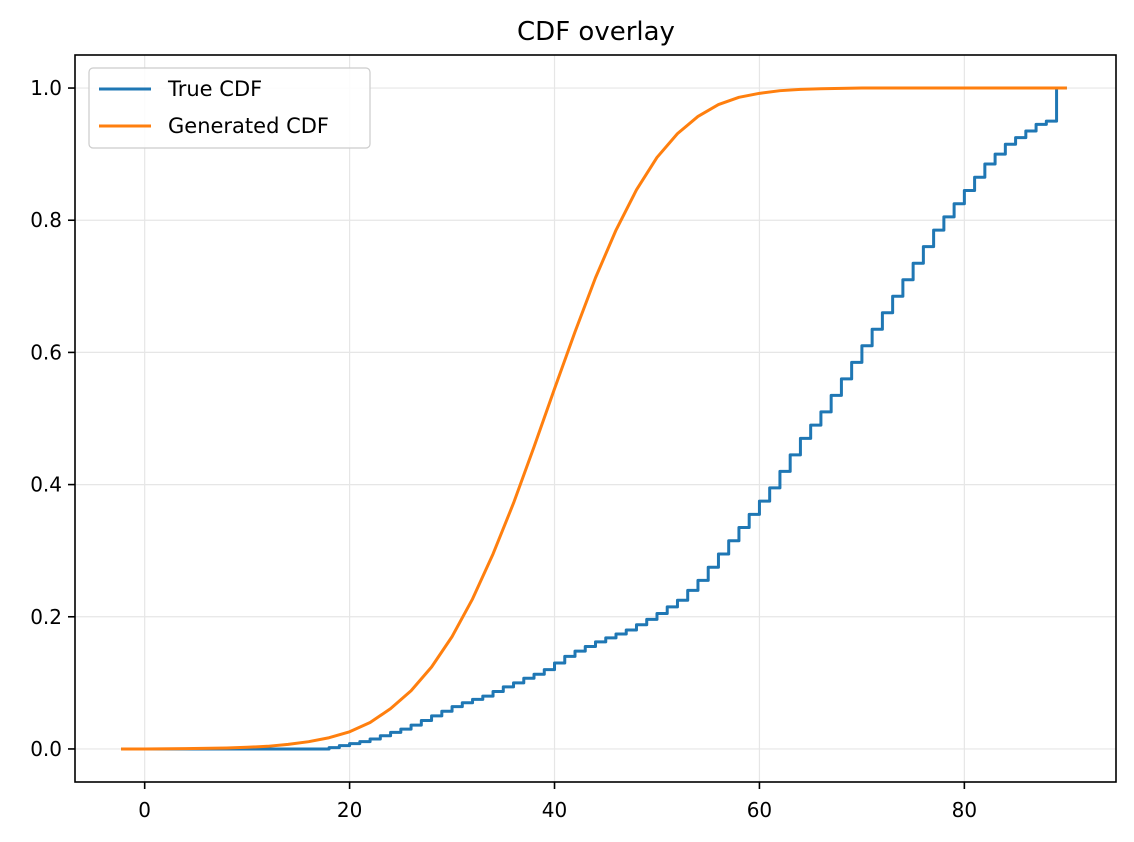  Describe the element at coordinates (52, 418) in the screenshot. I see `y-axis-ticks: 0.0 0.2 0.4 0.6 0.8 1.0` at that location.